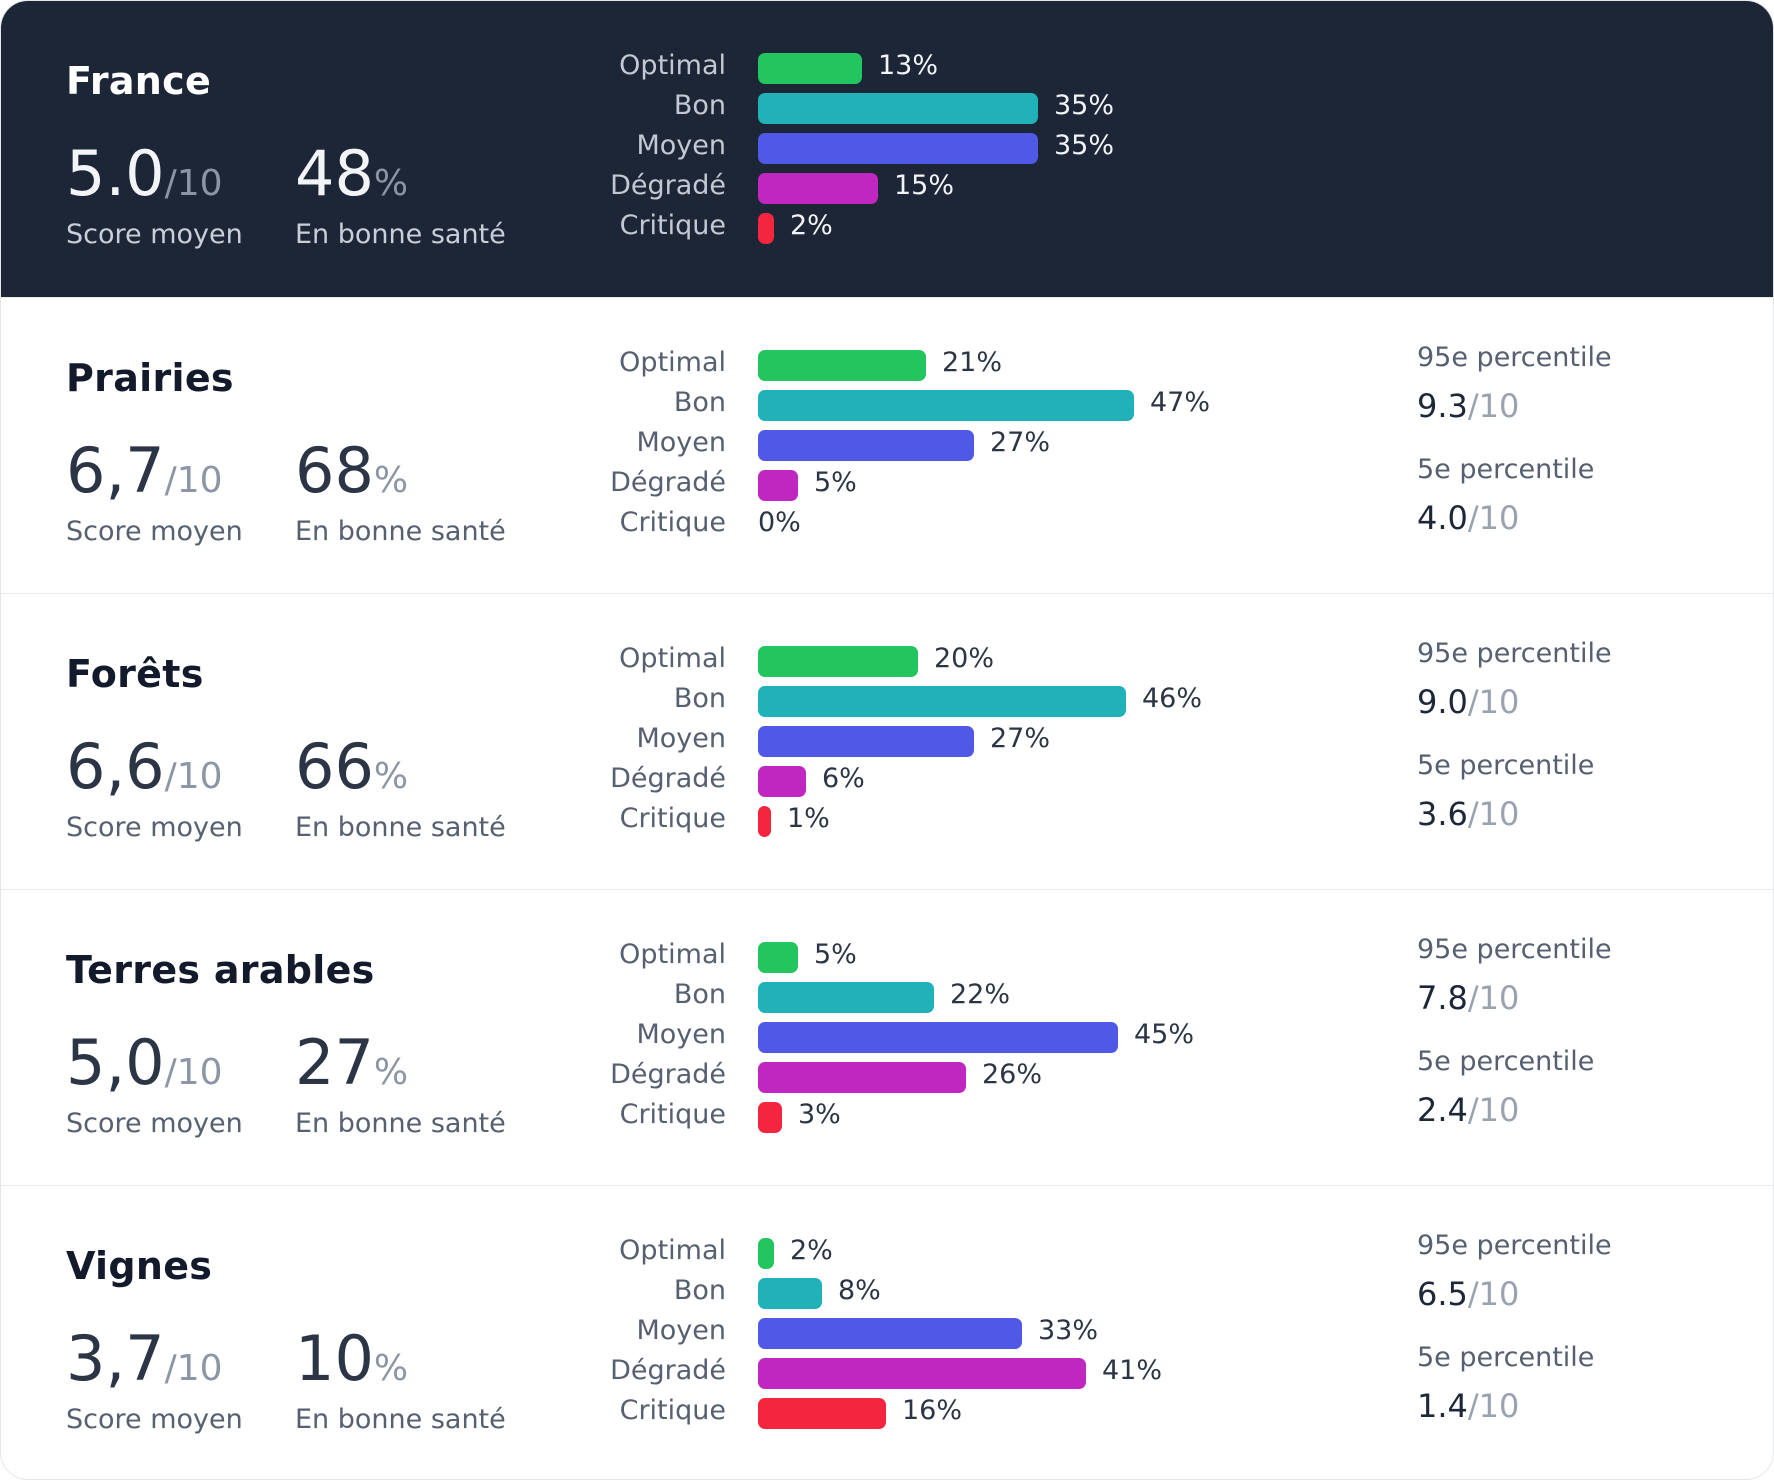 This screenshot has height=1480, width=1774. What do you see at coordinates (1442, 1110) in the screenshot?
I see `percentile-5-value: 2.4` at bounding box center [1442, 1110].